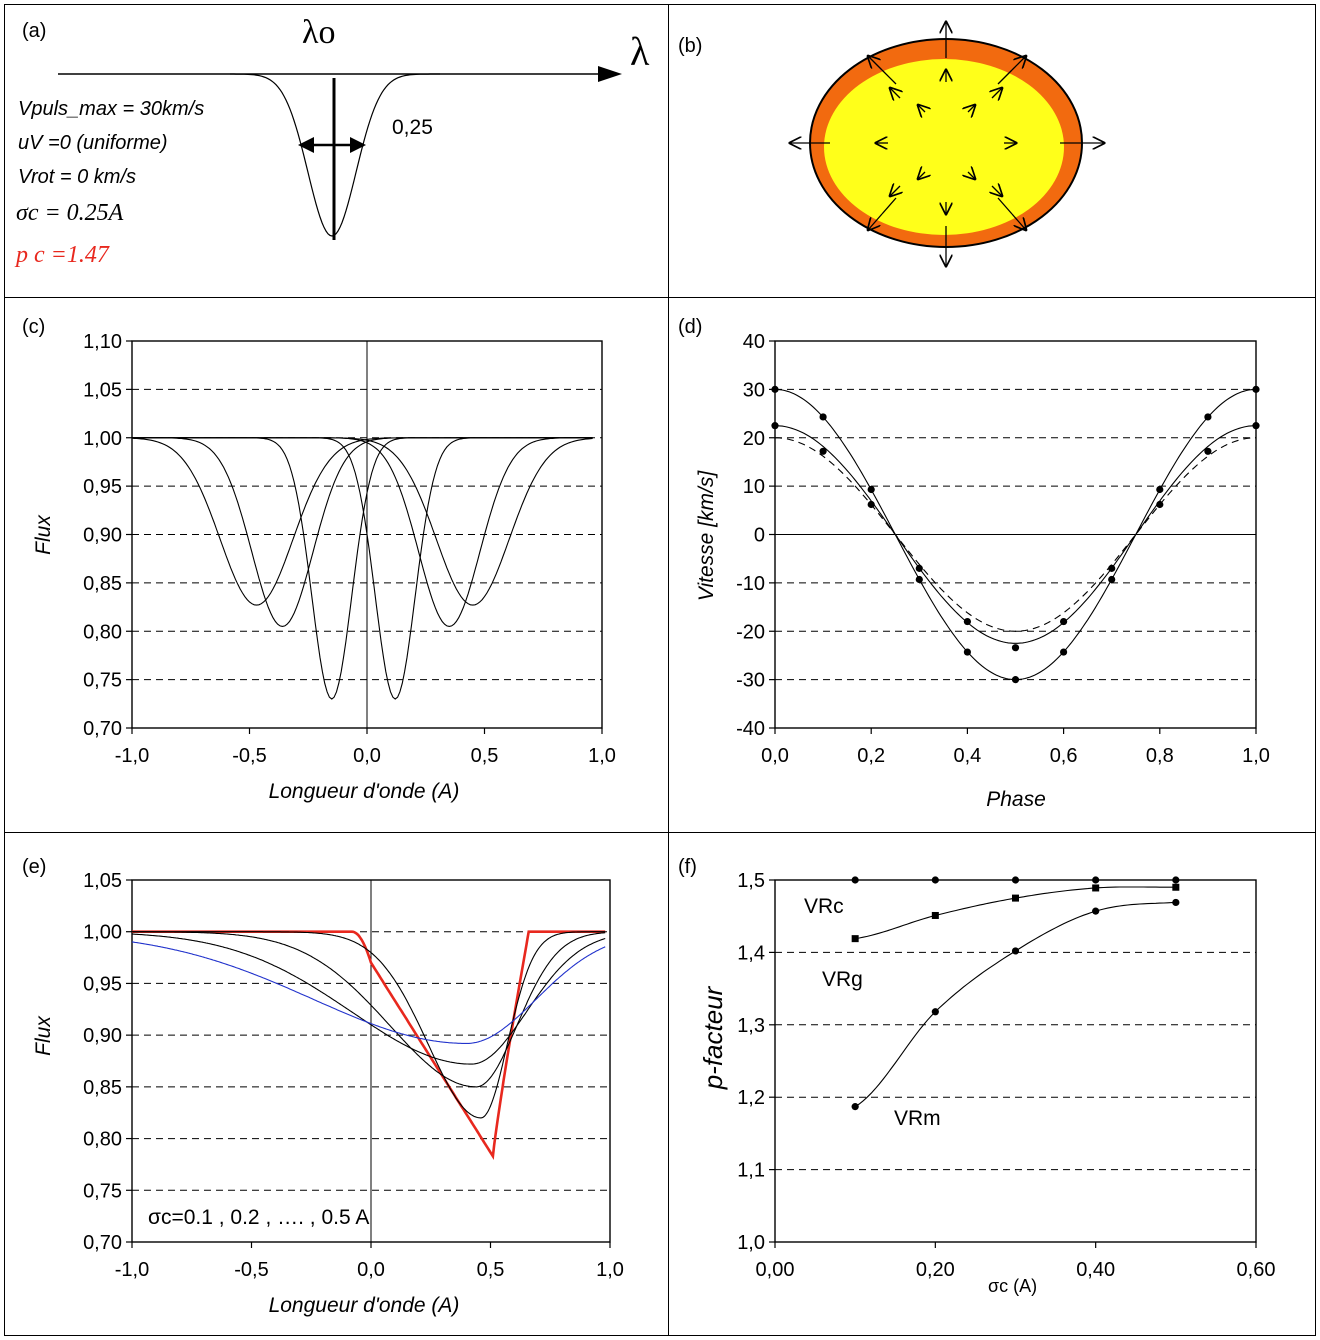 This screenshot has height=1340, width=1320. I want to click on velocity-arrows, so click(947, 144).